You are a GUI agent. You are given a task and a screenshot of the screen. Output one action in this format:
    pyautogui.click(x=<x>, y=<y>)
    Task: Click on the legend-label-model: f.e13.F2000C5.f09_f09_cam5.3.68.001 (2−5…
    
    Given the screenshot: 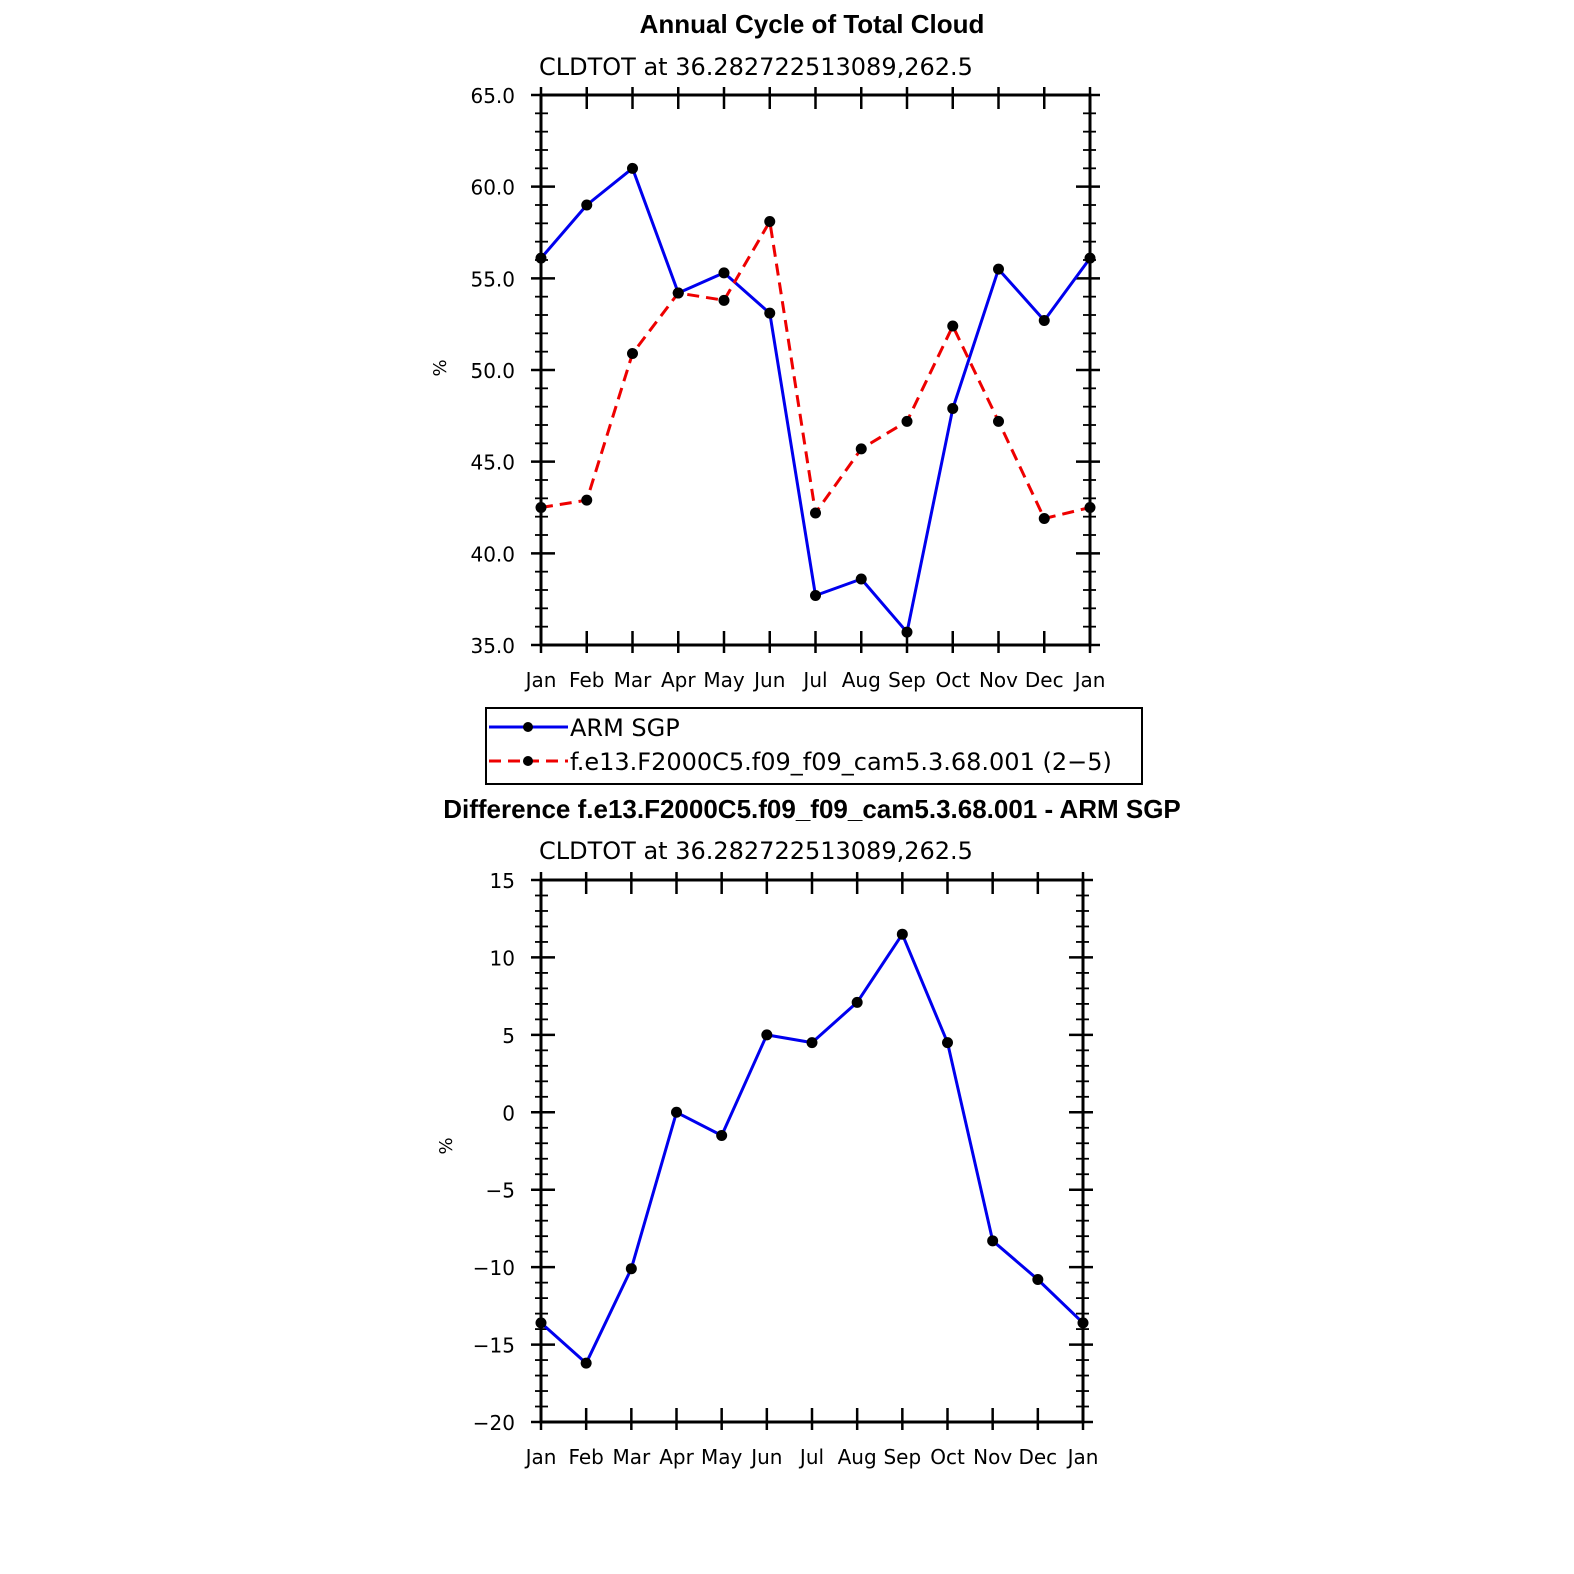 What is the action you would take?
    pyautogui.click(x=841, y=762)
    